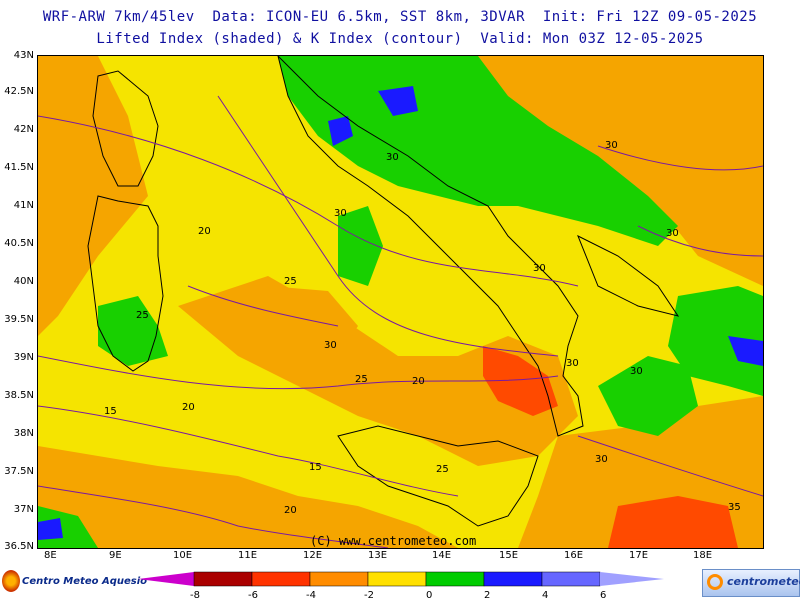 The image size is (800, 601). What do you see at coordinates (603, 595) in the screenshot?
I see `legend-label: 6` at bounding box center [603, 595].